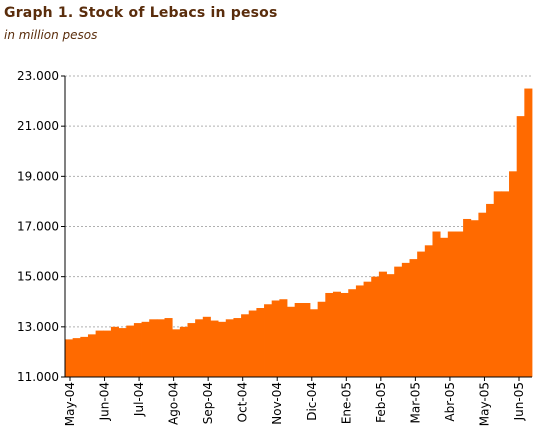  Describe the element at coordinates (70, 404) in the screenshot. I see `x-tick-label: May-04` at that location.